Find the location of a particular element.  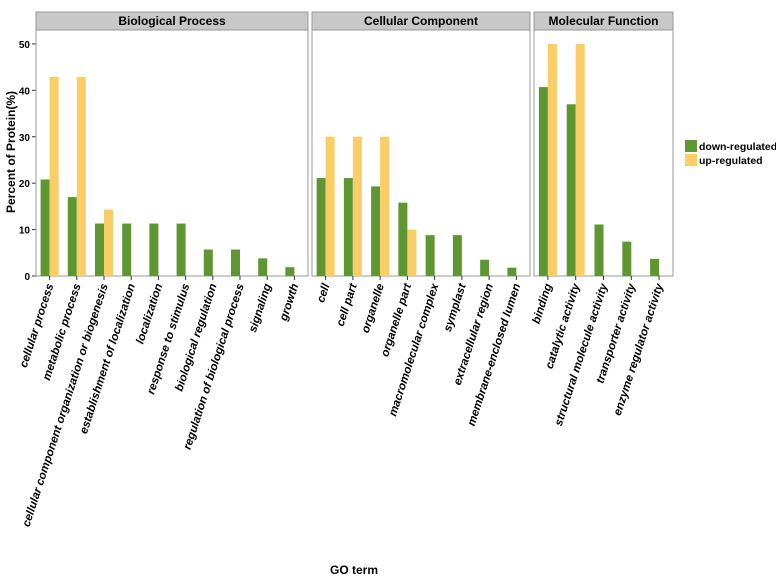

x-tick-label-binding: binding is located at coordinates (543, 303).